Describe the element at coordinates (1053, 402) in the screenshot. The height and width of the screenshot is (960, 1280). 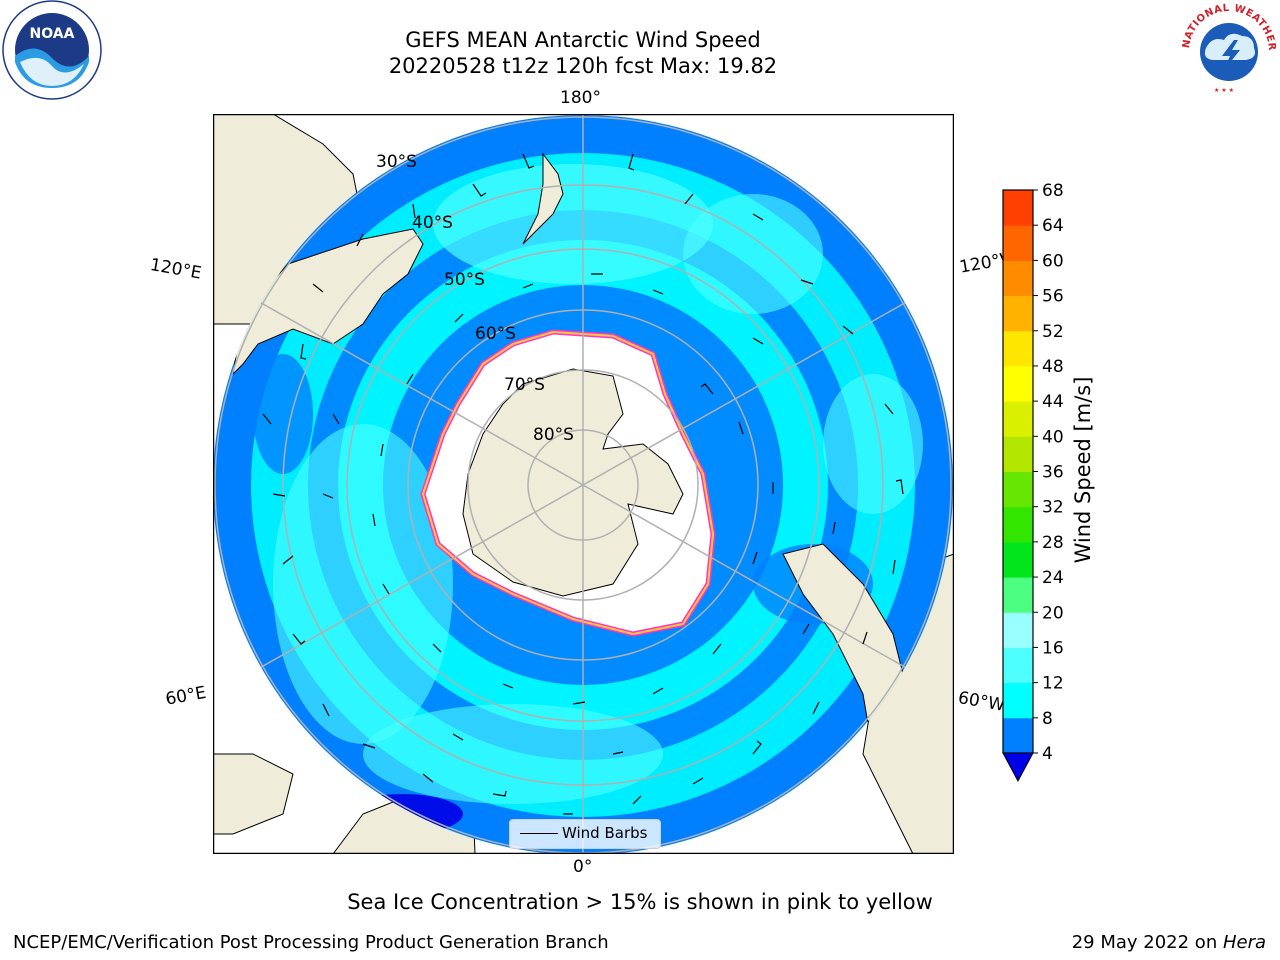
I see `colorbar-tick-label: 44` at that location.